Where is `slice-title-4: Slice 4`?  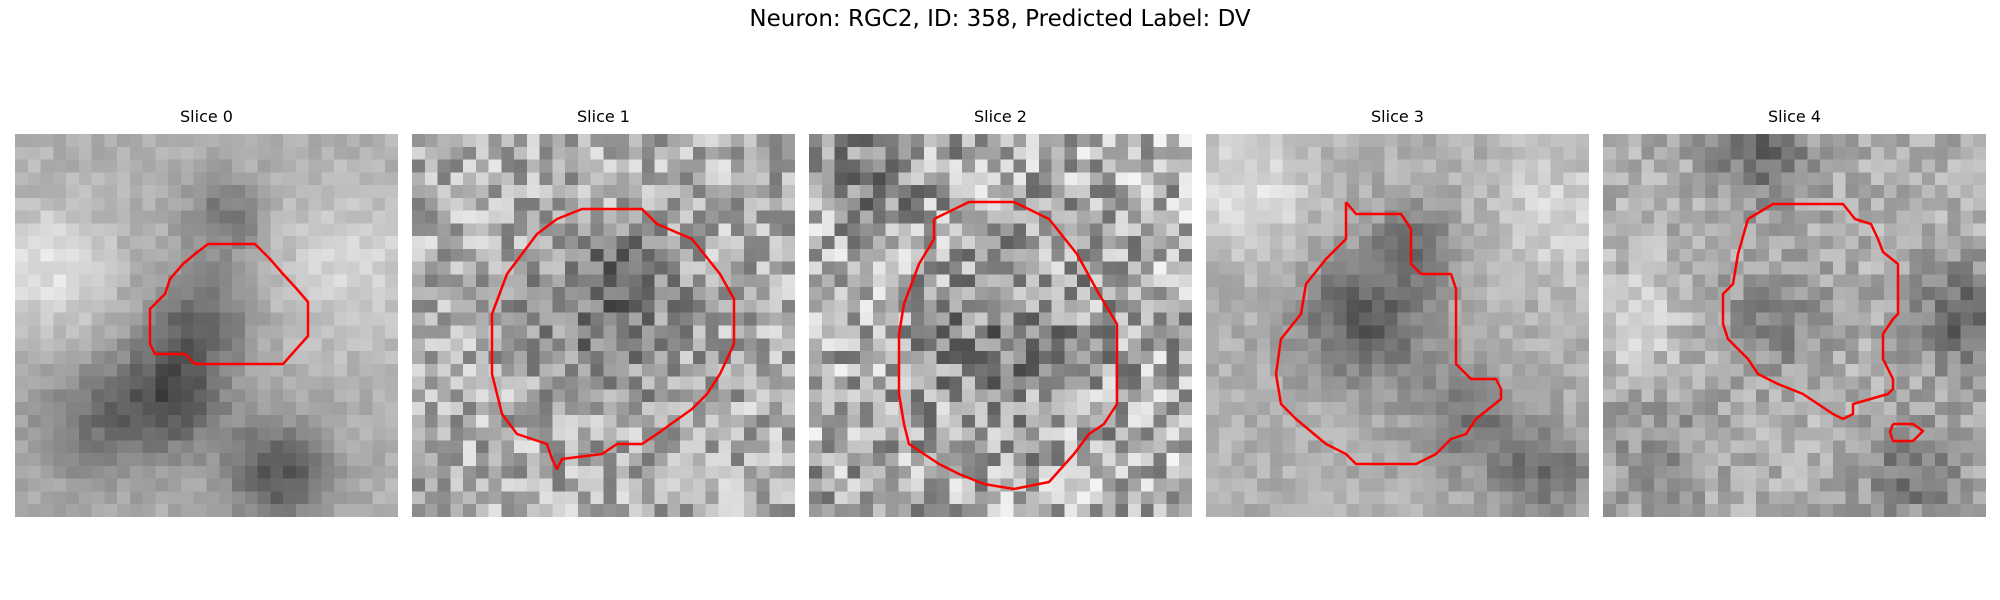 slice-title-4: Slice 4 is located at coordinates (1794, 116).